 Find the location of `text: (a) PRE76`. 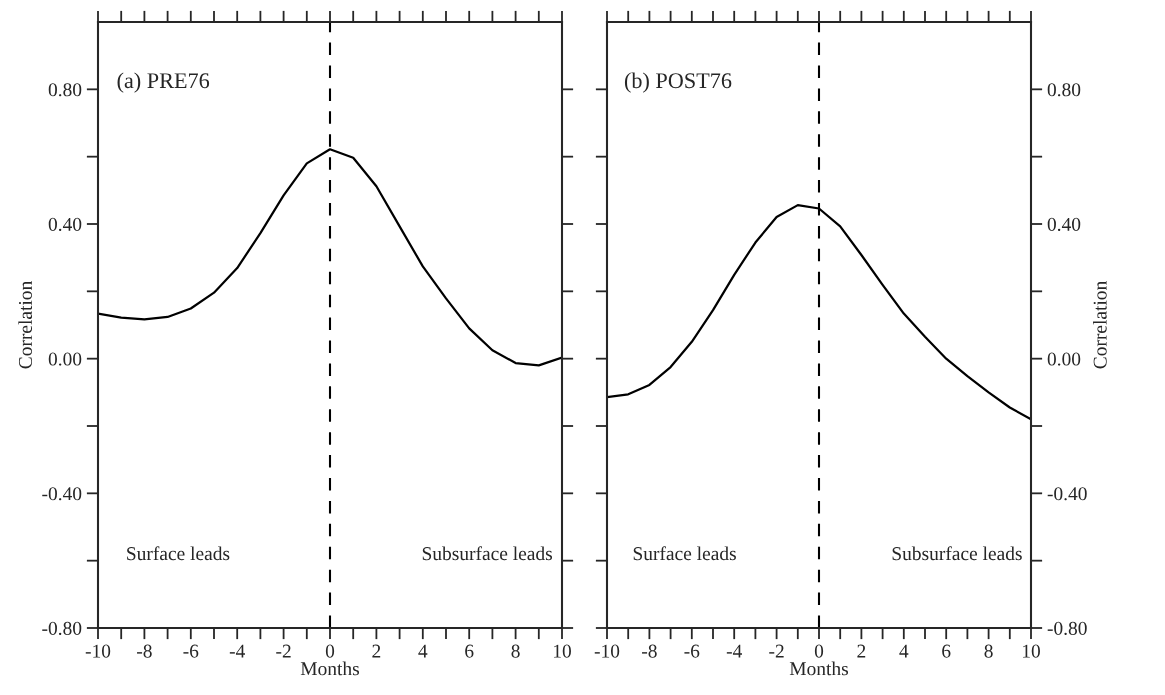

text: (a) PRE76 is located at coordinates (163, 82).